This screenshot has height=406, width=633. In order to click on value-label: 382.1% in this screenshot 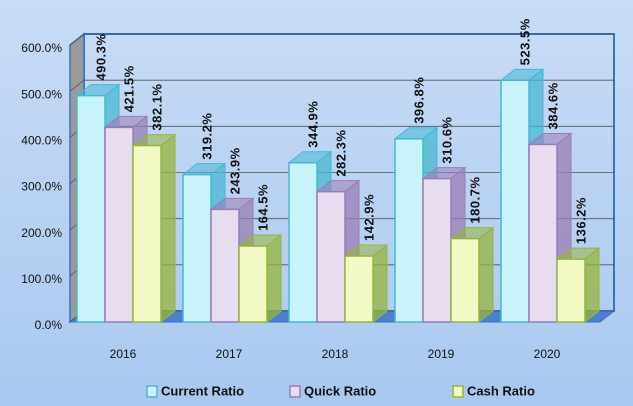, I will do `click(156, 107)`.